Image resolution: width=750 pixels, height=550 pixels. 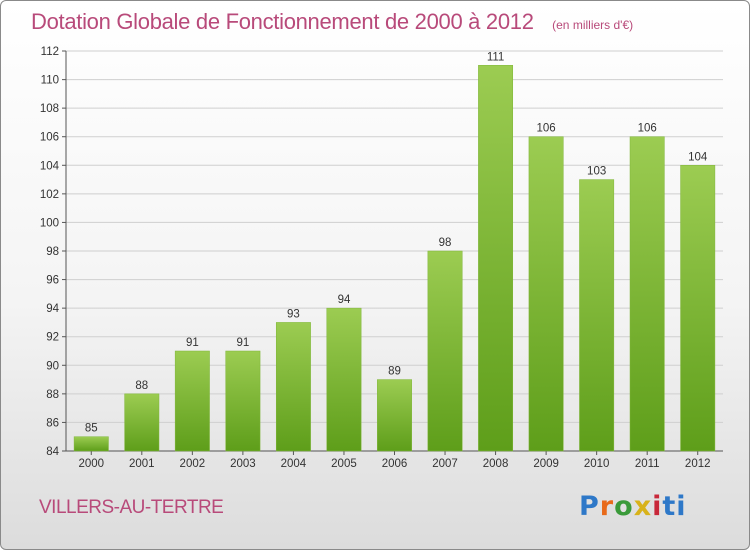 What do you see at coordinates (593, 25) in the screenshot?
I see `chart-subtitle: (en milliers d'€)` at bounding box center [593, 25].